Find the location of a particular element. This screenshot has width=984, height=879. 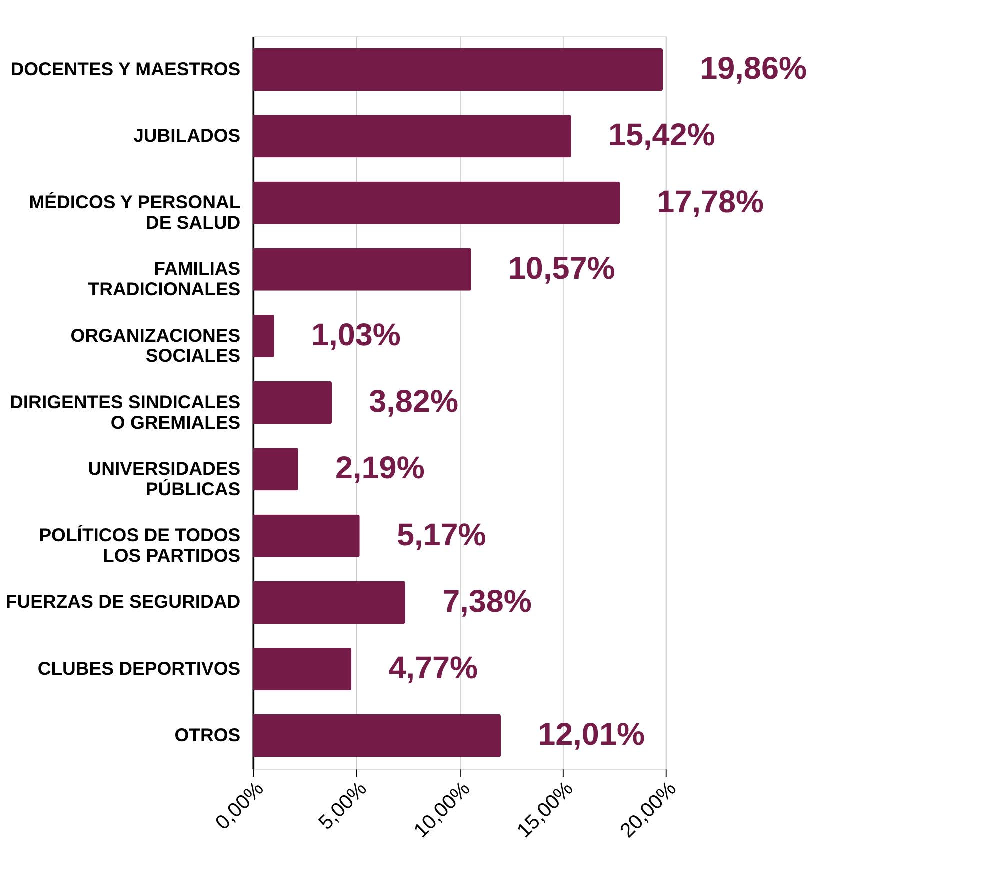

data-label: 2,19% is located at coordinates (380, 468).